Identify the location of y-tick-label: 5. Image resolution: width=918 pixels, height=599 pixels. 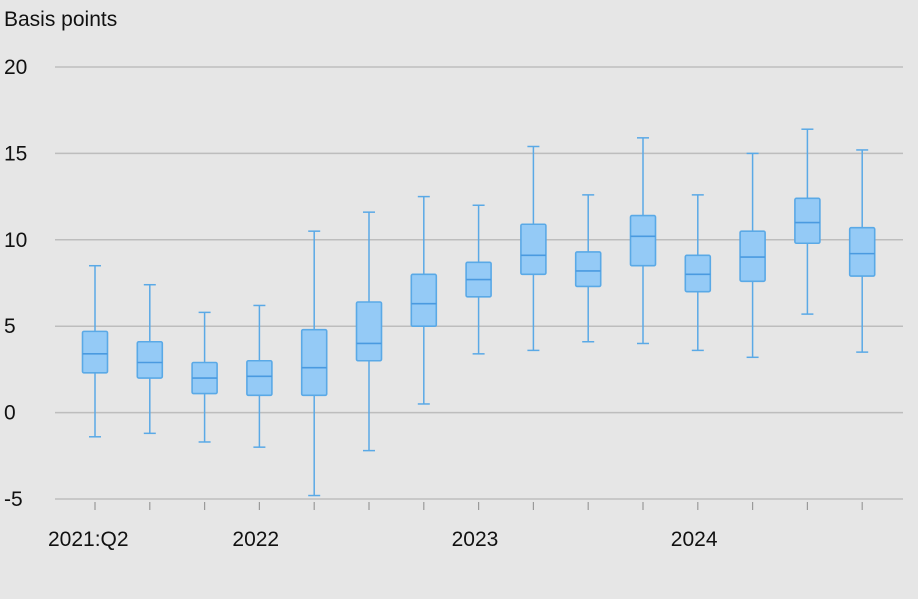
(10, 326).